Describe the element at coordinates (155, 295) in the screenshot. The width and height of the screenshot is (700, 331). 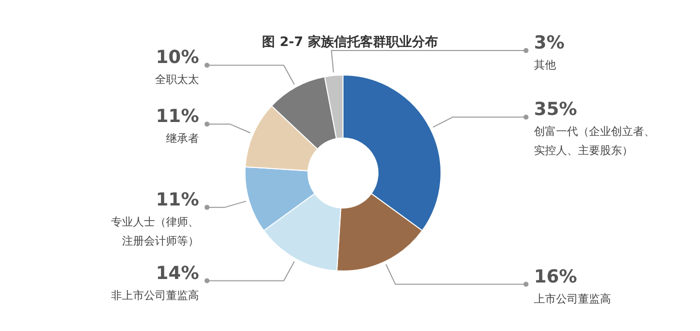
I see `slice-label: 非上市公司董监高` at that location.